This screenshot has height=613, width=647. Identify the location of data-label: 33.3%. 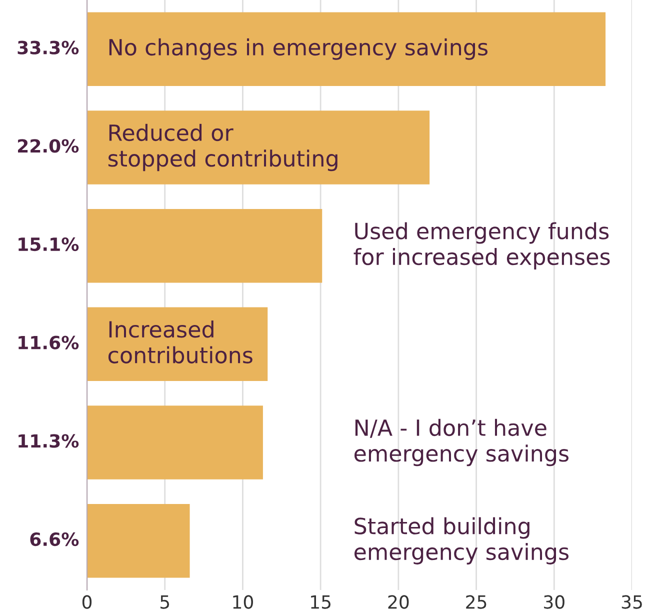
(48, 47).